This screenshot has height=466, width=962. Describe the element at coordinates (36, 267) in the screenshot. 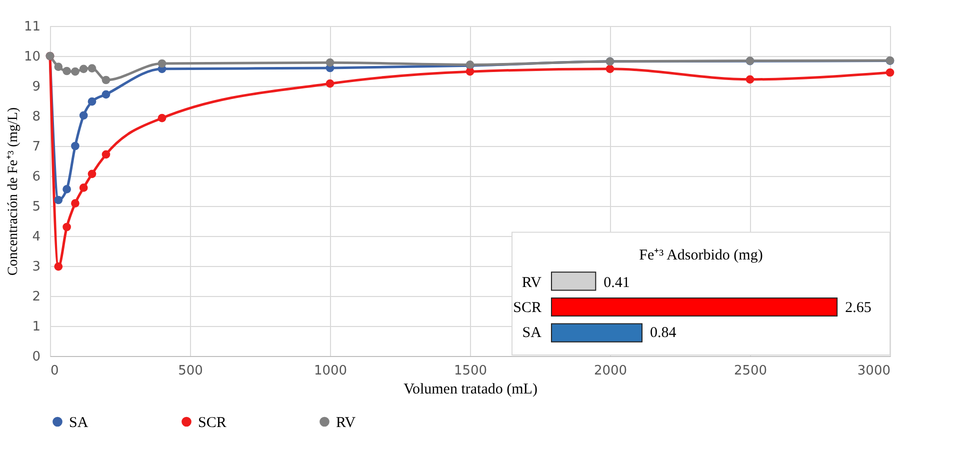

I see `y-tick-label: 3` at that location.